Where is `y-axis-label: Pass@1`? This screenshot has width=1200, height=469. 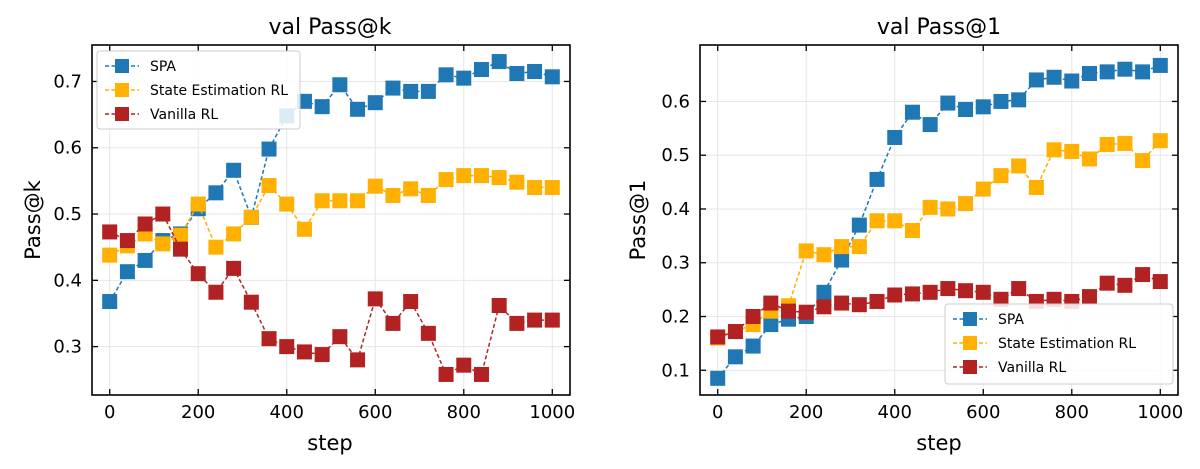 y-axis-label: Pass@1 is located at coordinates (638, 220).